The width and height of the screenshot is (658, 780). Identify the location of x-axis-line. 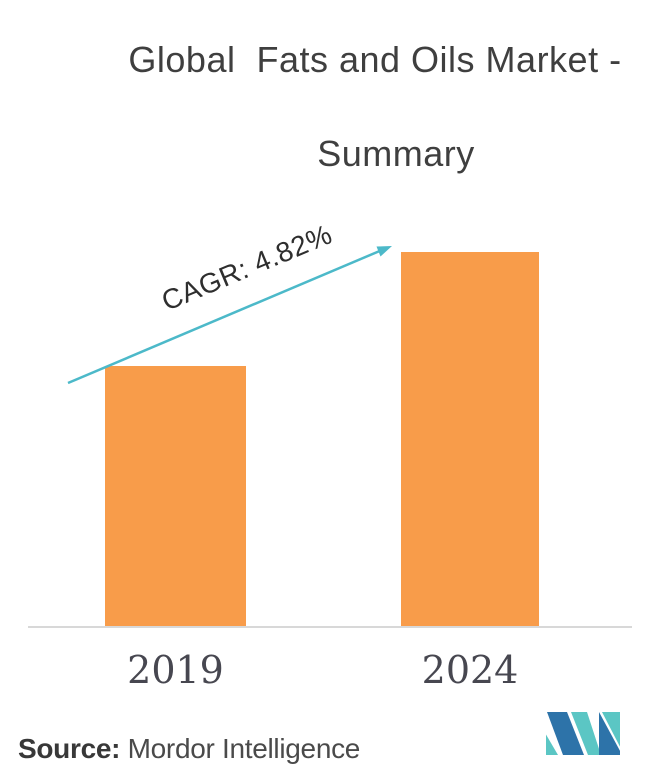
(330, 627).